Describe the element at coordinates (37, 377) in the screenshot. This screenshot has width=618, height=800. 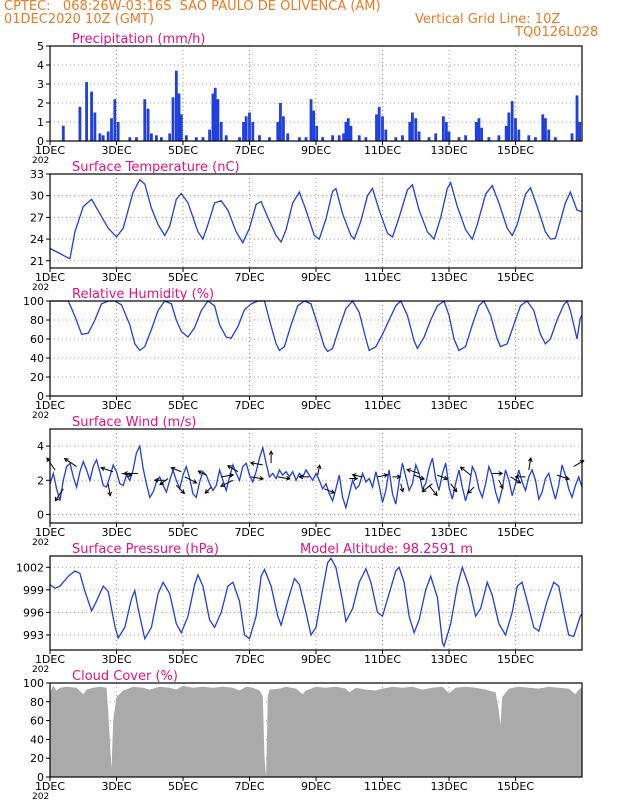
I see `y-tick-label: 20` at that location.